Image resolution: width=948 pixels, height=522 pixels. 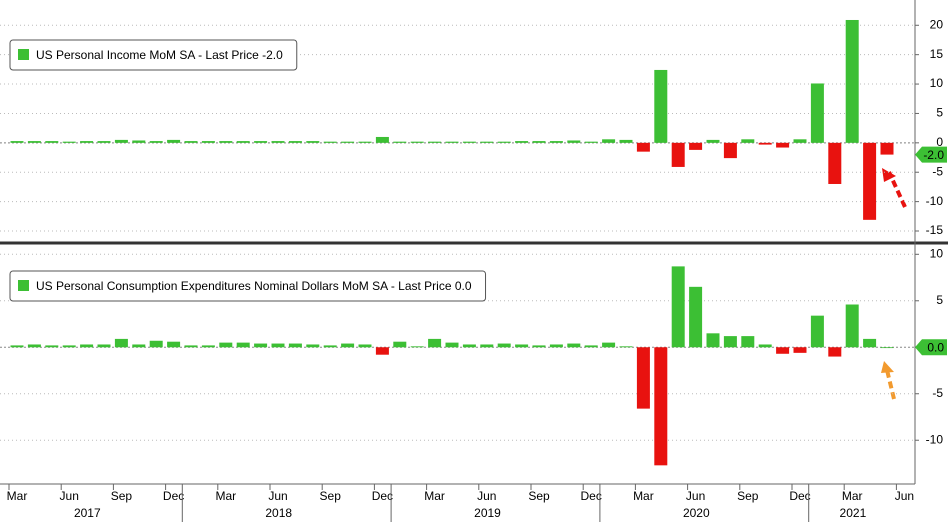 What do you see at coordinates (939, 142) in the screenshot?
I see `y-tick-label: 0` at bounding box center [939, 142].